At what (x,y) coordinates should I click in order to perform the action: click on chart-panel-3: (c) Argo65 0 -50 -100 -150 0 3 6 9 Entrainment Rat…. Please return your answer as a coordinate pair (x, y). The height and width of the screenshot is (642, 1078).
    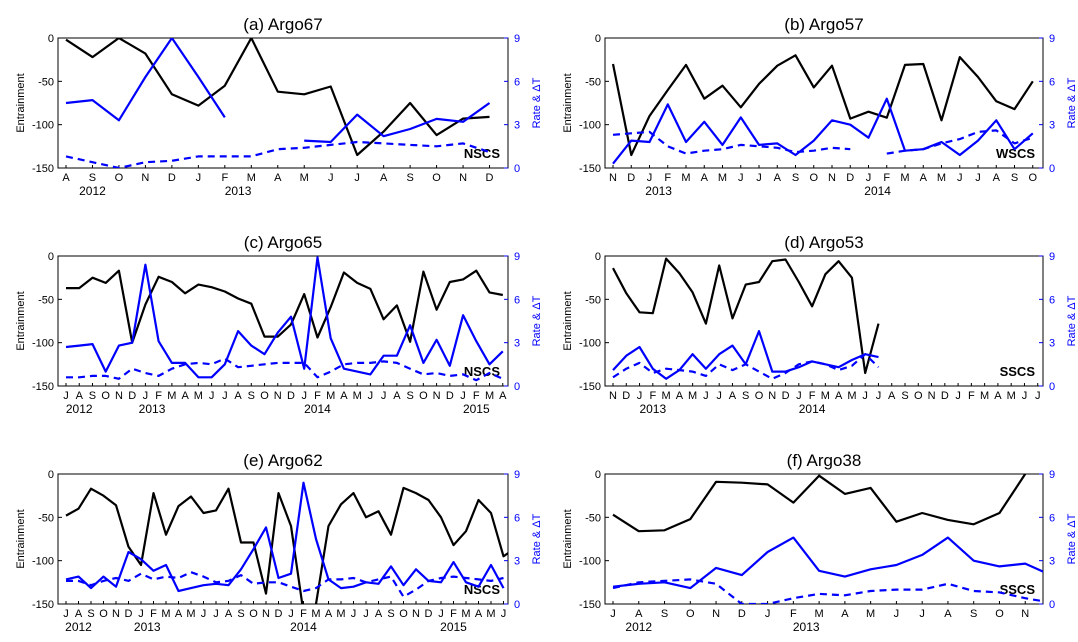
    Looking at the image, I should click on (279, 324).